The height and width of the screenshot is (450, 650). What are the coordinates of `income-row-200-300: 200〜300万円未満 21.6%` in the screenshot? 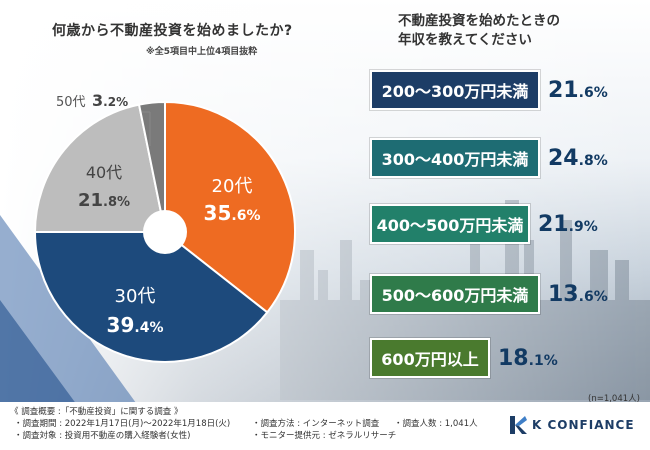 It's located at (489, 90).